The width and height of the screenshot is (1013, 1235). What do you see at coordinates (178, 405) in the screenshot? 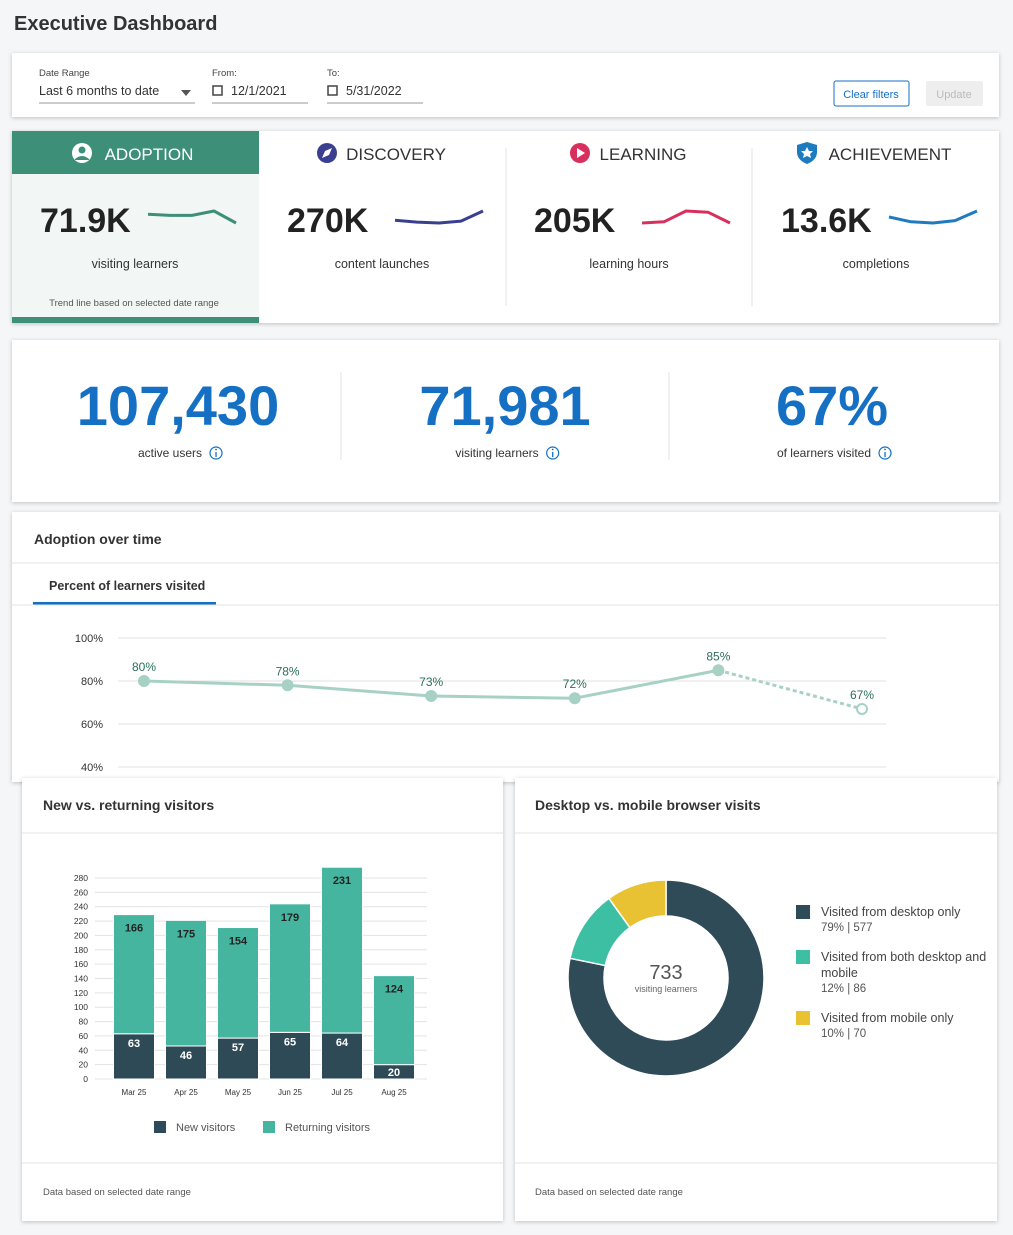
I see `kpi-value: 107,430` at bounding box center [178, 405].